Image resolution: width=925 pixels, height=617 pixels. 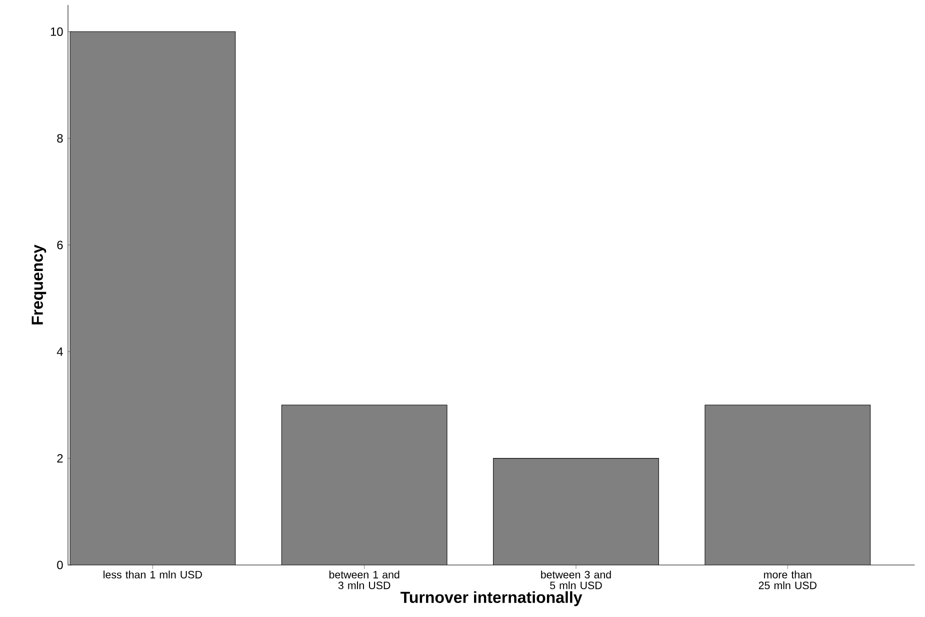 I want to click on y-tick-label: 6, so click(x=60, y=245).